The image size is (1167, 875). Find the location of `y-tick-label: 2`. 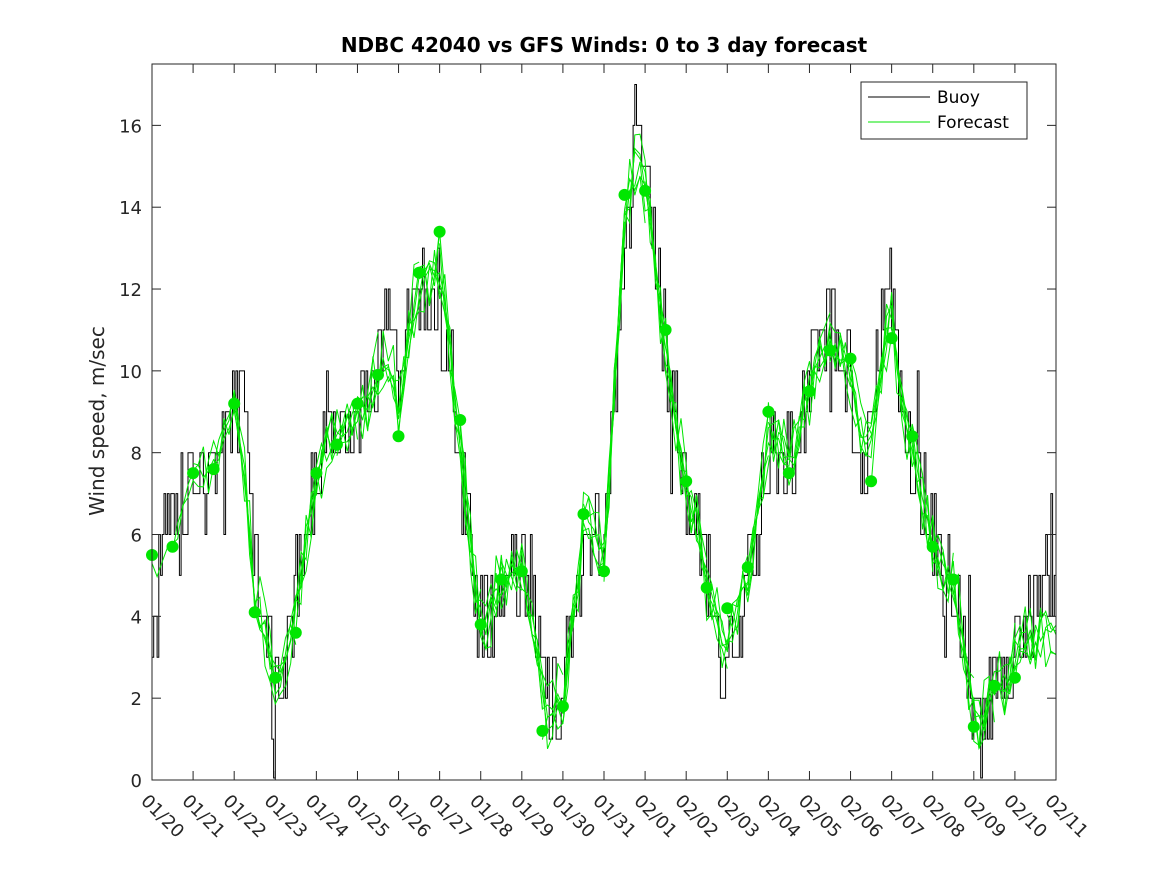

y-tick-label: 2 is located at coordinates (136, 699).